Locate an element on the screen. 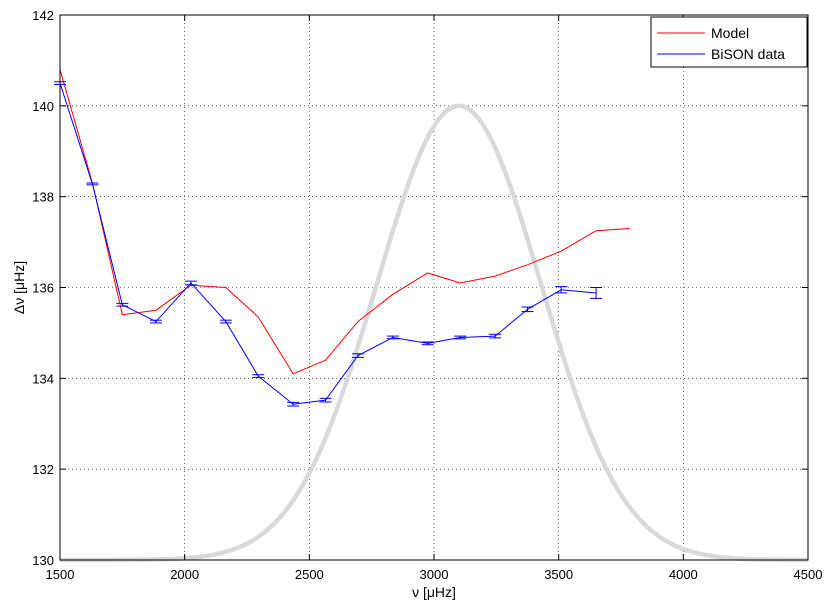  y-tick-label: 136 is located at coordinates (43, 288).